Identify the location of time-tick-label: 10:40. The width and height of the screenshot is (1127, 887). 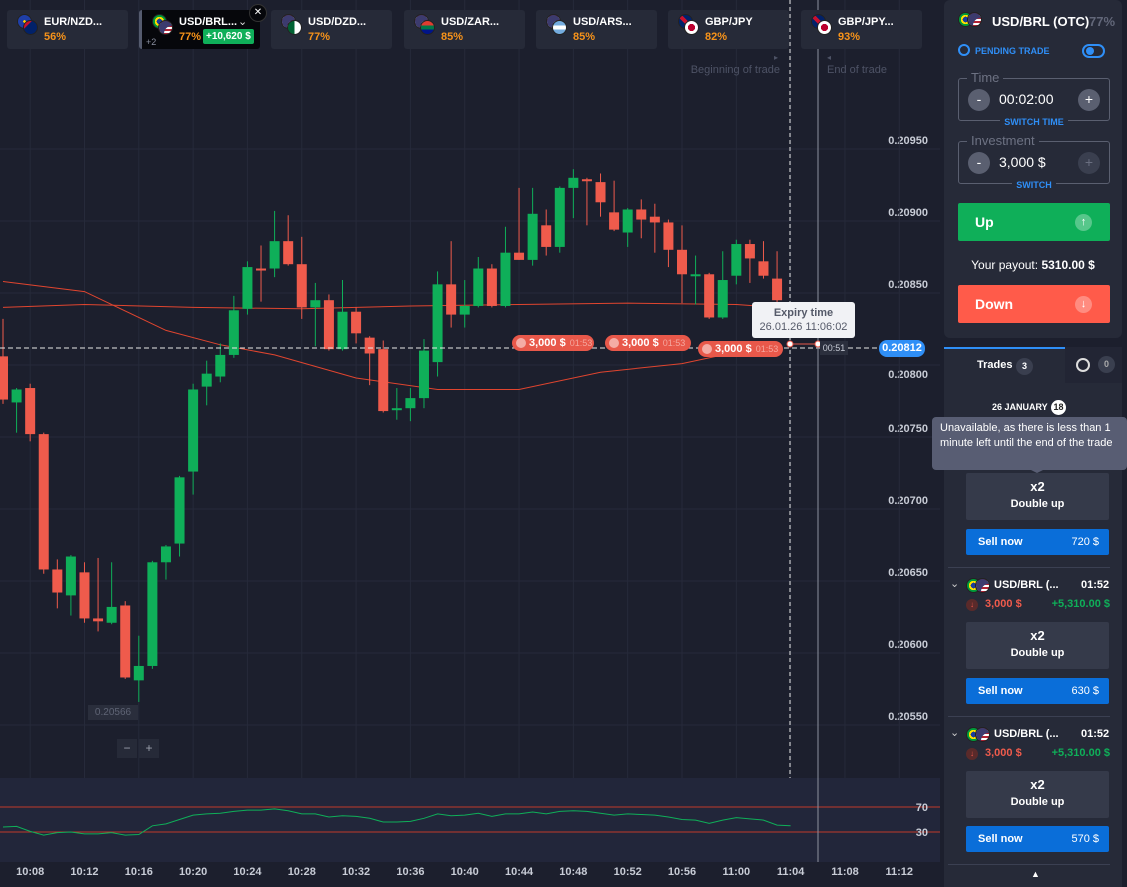
(465, 872).